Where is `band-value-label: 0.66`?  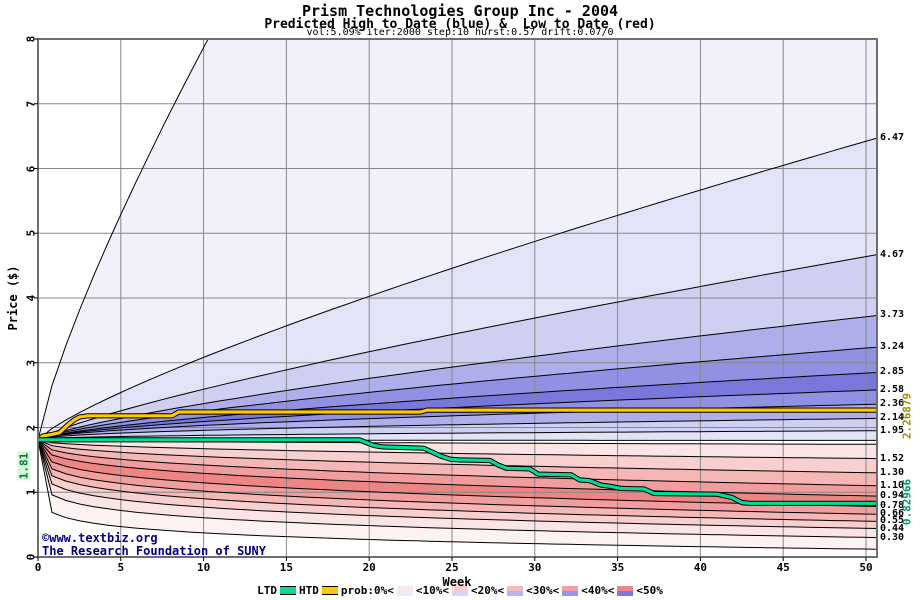
band-value-label: 0.66 is located at coordinates (892, 514).